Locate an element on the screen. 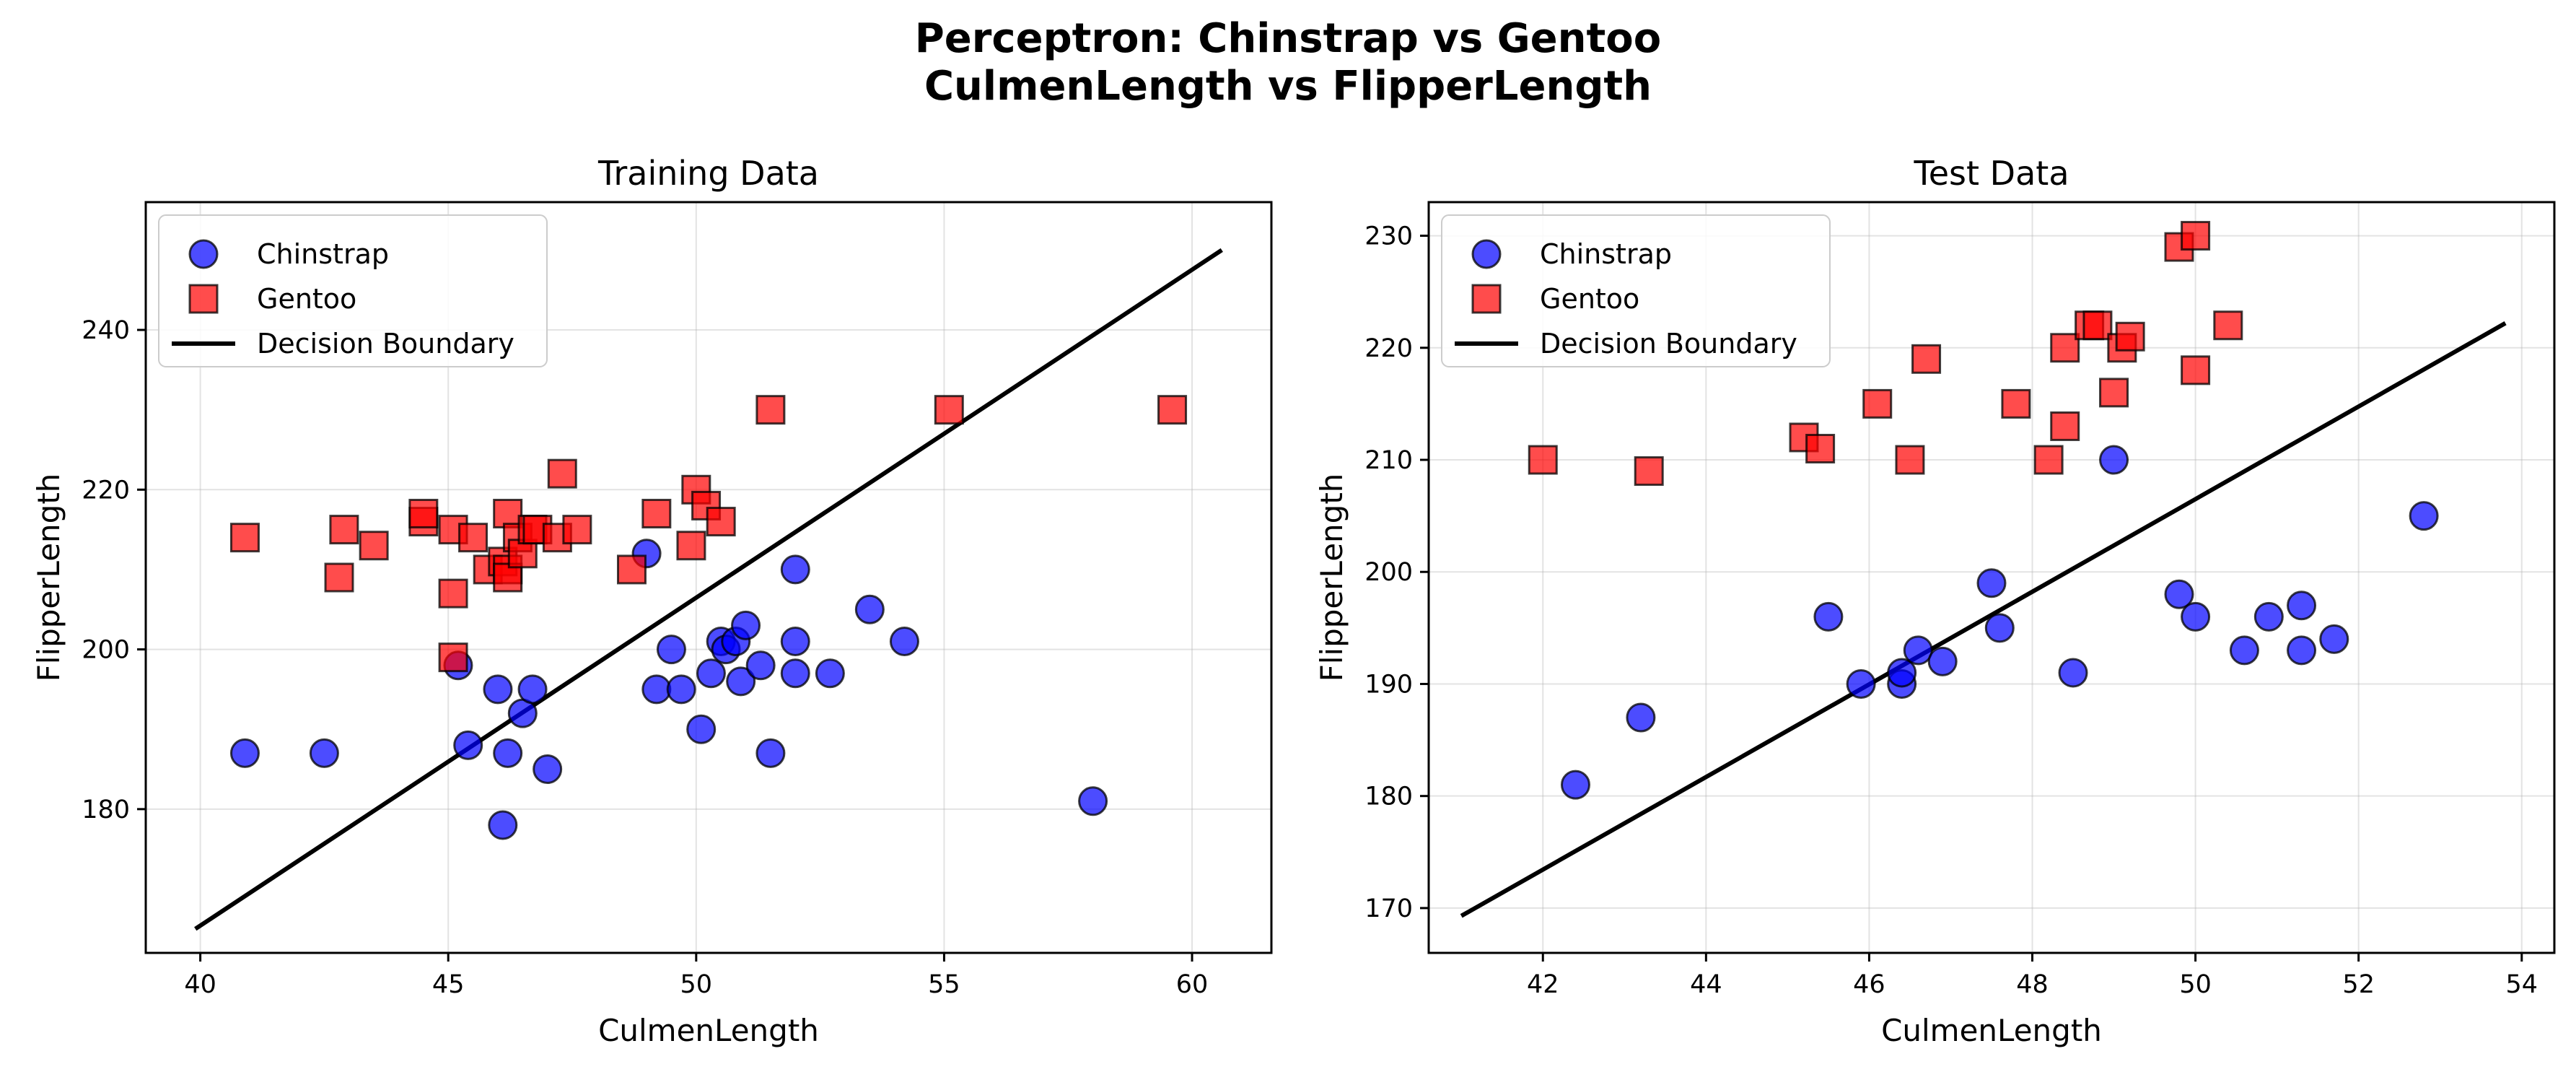 The image size is (2576, 1072). chart-1-x-tick-label: 40 is located at coordinates (200, 985).